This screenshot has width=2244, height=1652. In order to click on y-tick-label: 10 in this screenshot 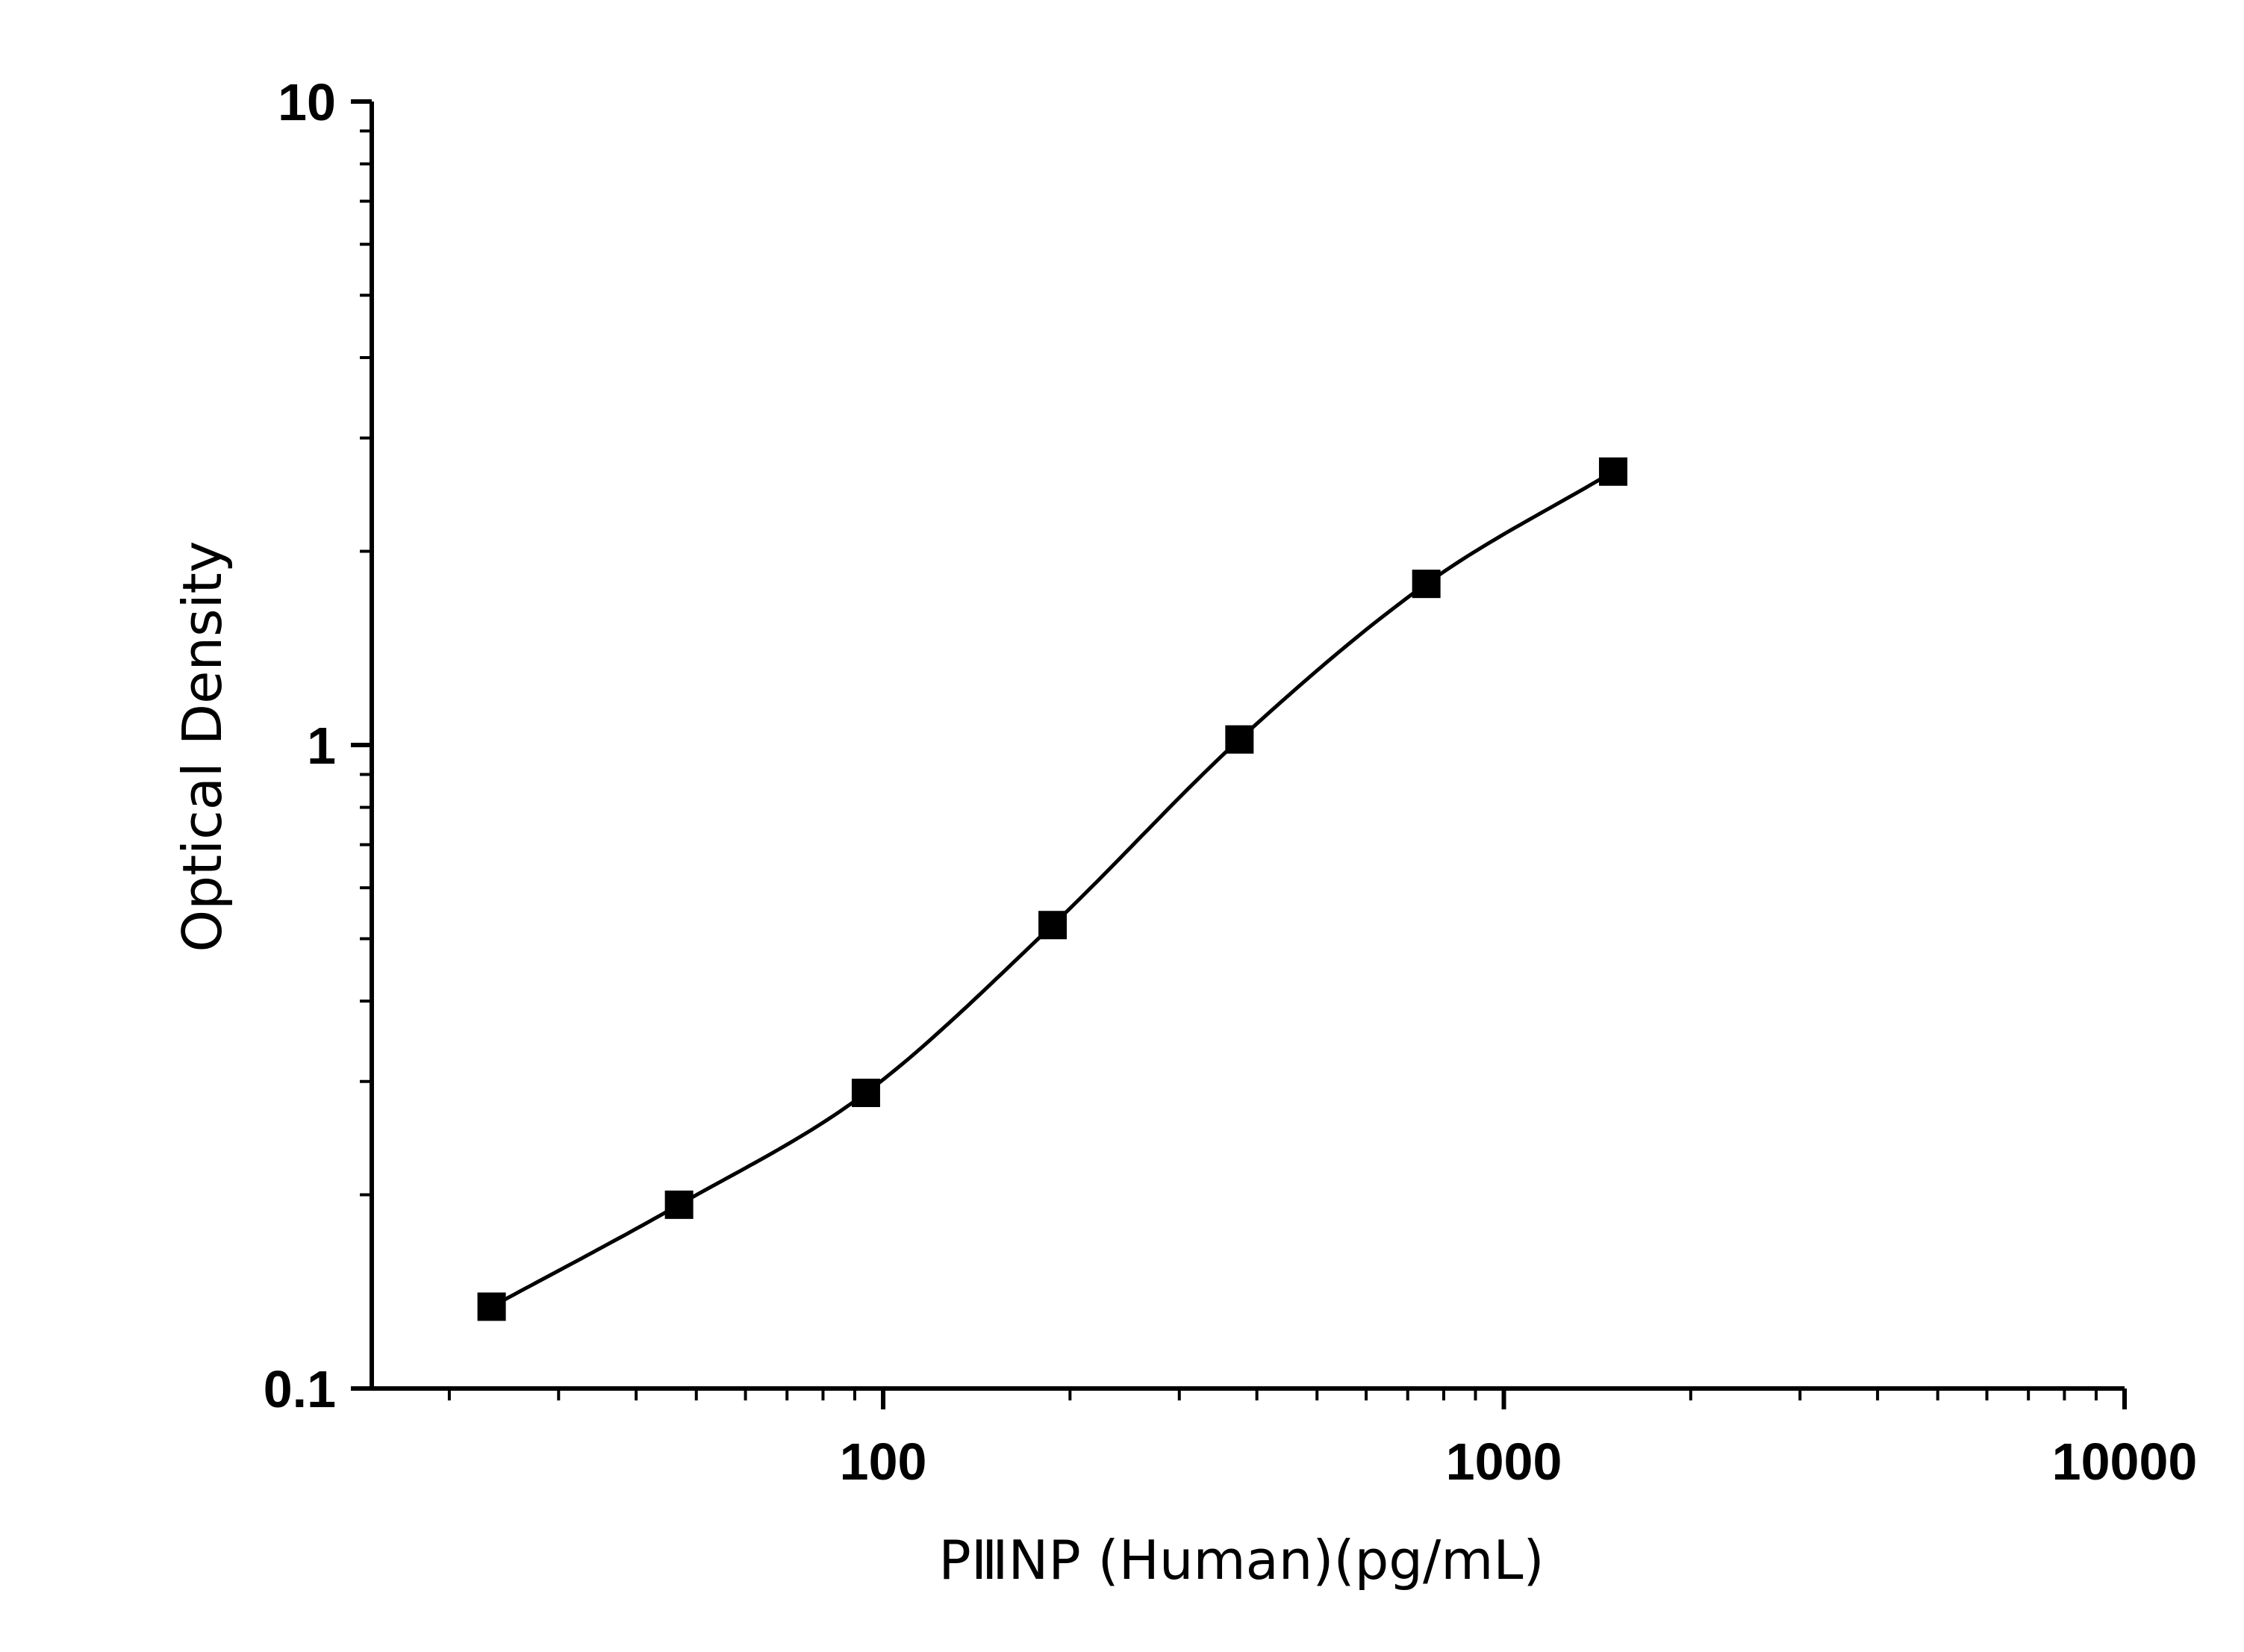, I will do `click(307, 102)`.